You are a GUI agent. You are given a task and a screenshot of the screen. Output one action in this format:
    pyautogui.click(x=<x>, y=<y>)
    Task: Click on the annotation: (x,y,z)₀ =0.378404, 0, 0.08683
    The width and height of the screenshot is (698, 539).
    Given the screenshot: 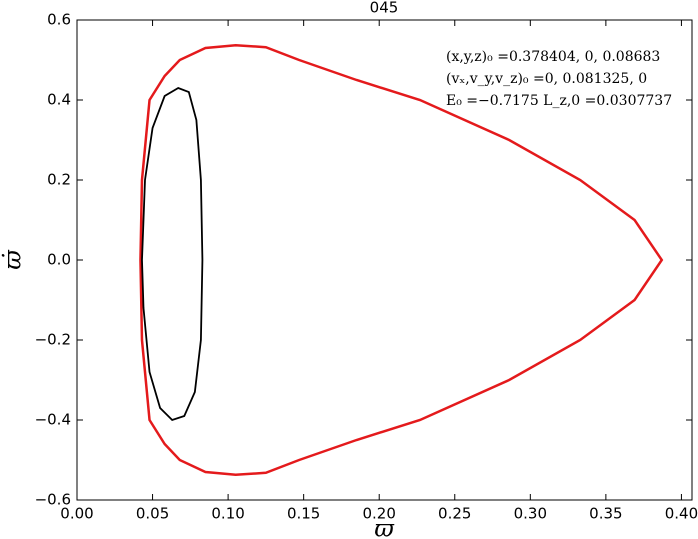 What is the action you would take?
    pyautogui.click(x=553, y=57)
    